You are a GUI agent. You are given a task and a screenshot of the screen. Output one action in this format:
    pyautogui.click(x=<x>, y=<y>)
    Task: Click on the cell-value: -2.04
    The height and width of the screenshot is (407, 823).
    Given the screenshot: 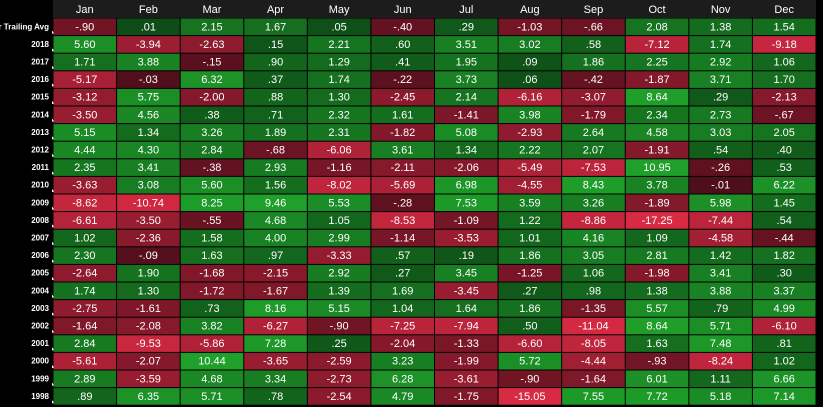 What is the action you would take?
    pyautogui.click(x=402, y=344)
    